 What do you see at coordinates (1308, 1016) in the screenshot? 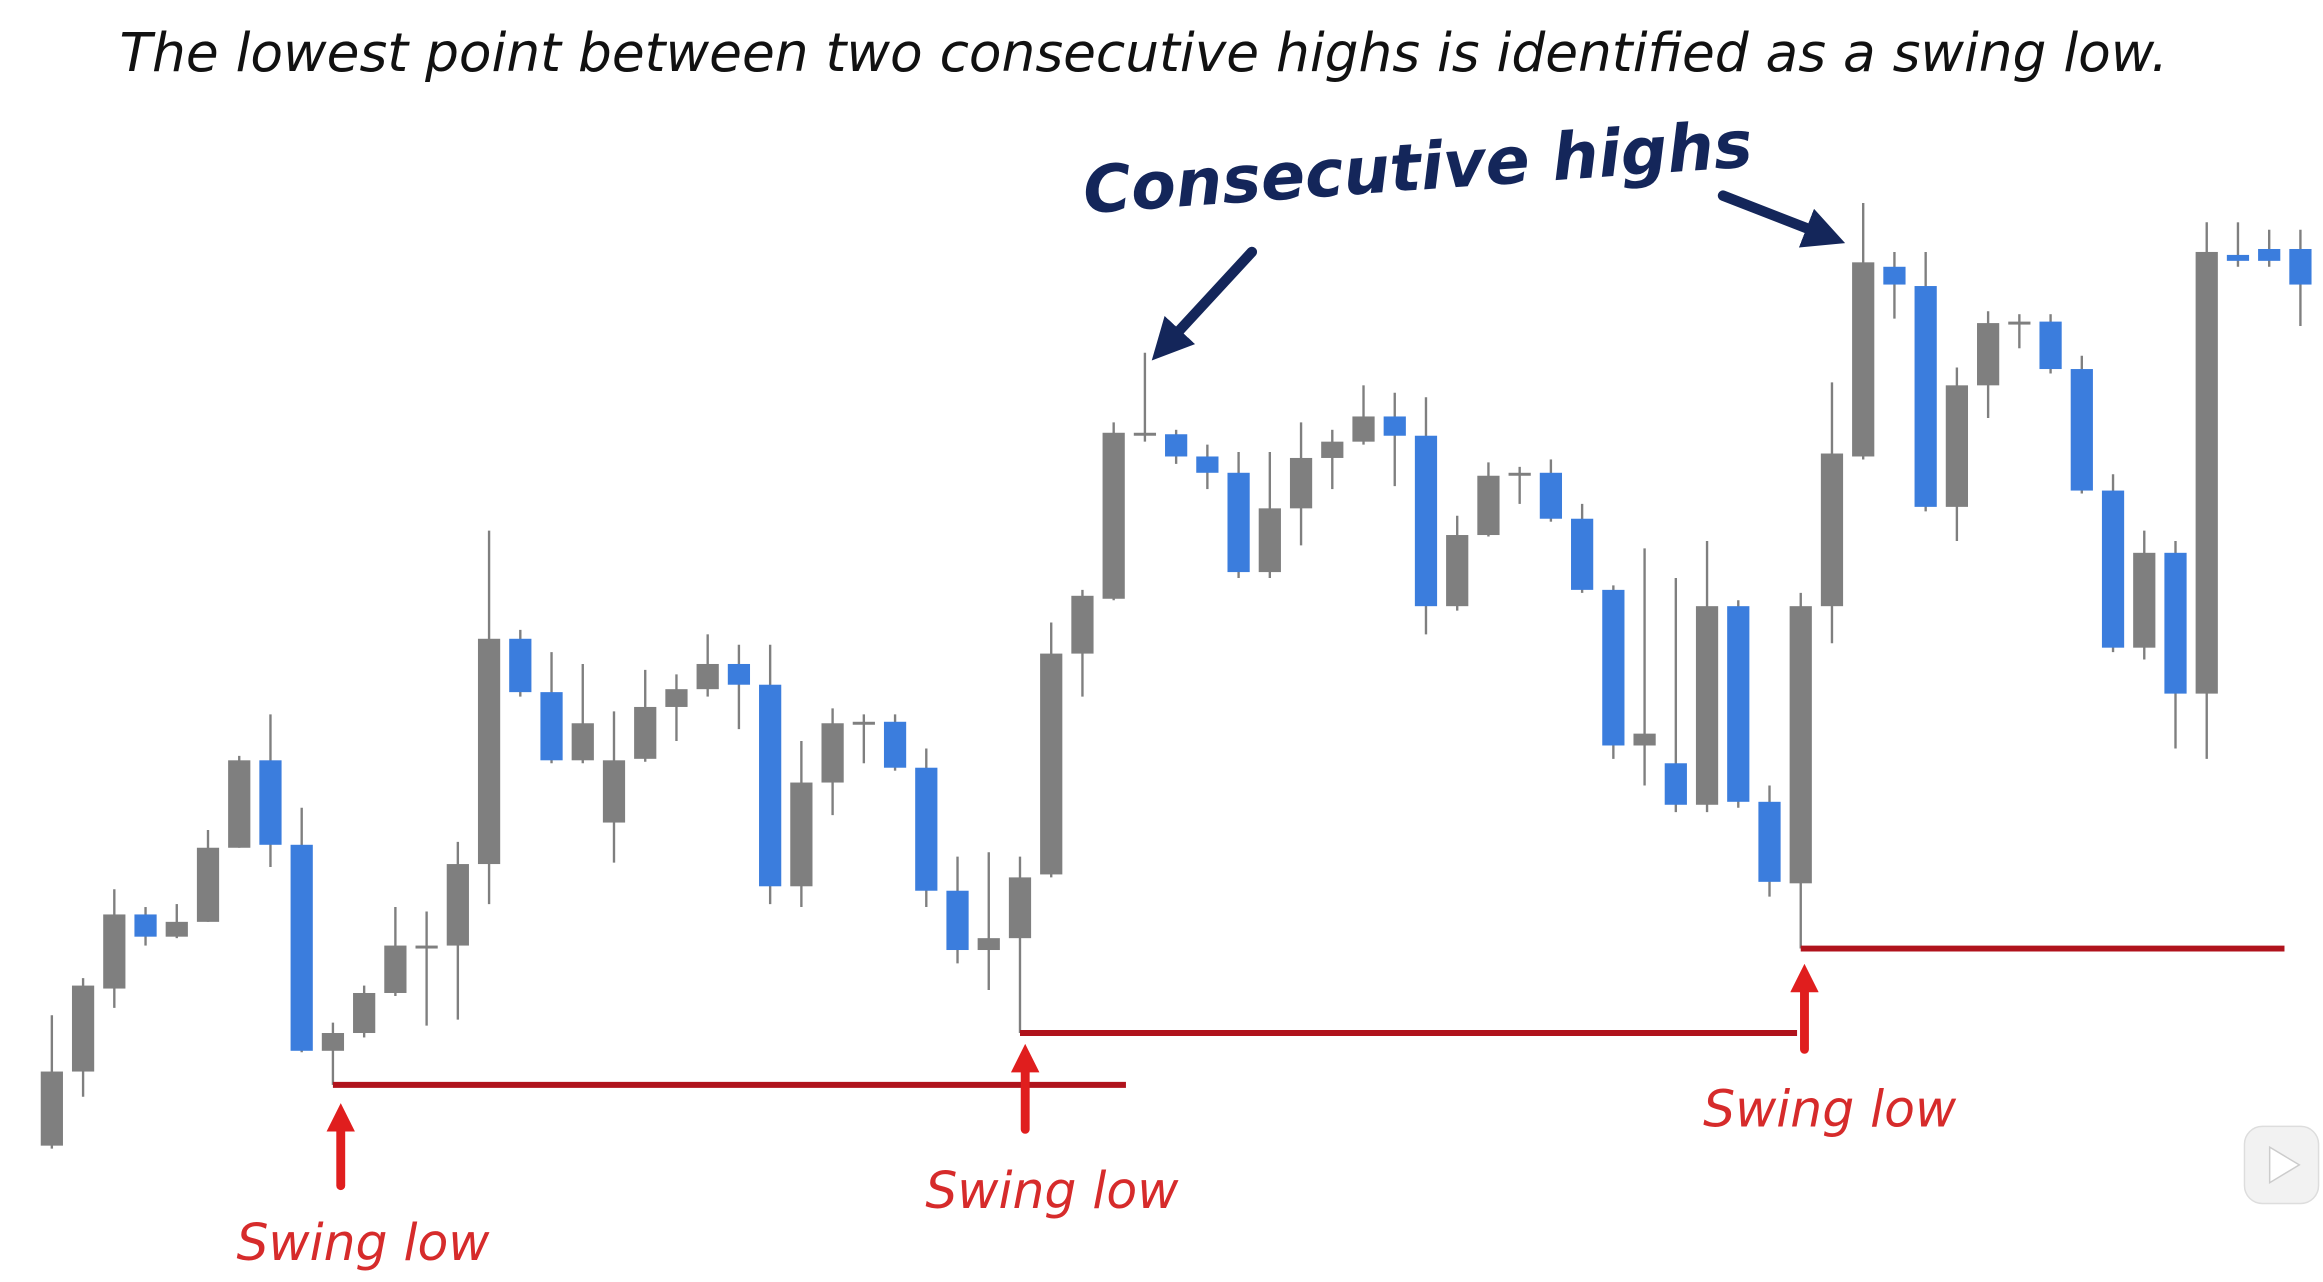
I see `swing-levels` at bounding box center [1308, 1016].